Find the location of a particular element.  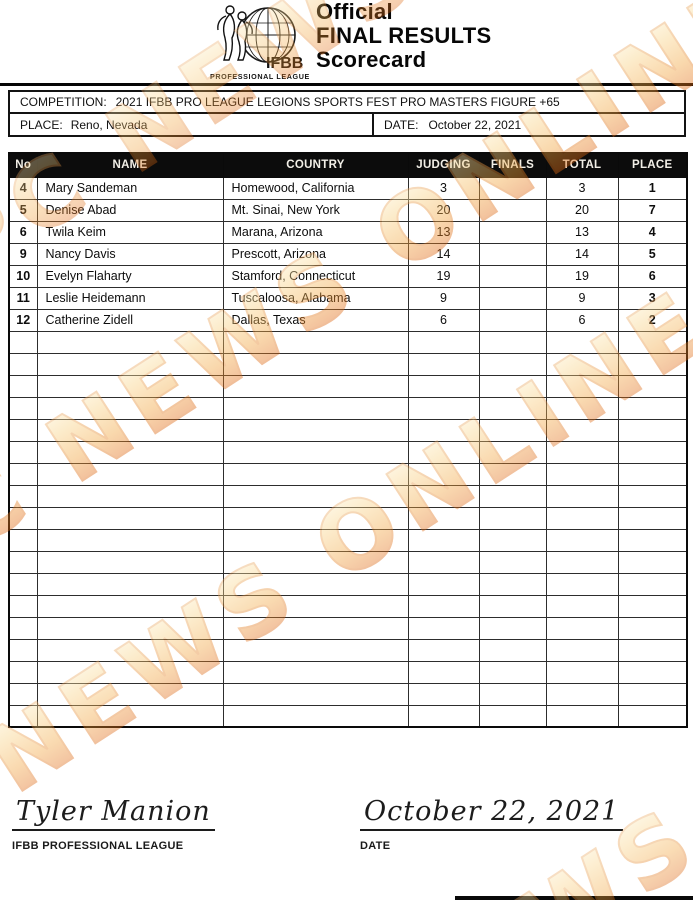

table-row: 5 Denise Abad Mt. Sinai, New York 20 20 7 is located at coordinates (348, 210).